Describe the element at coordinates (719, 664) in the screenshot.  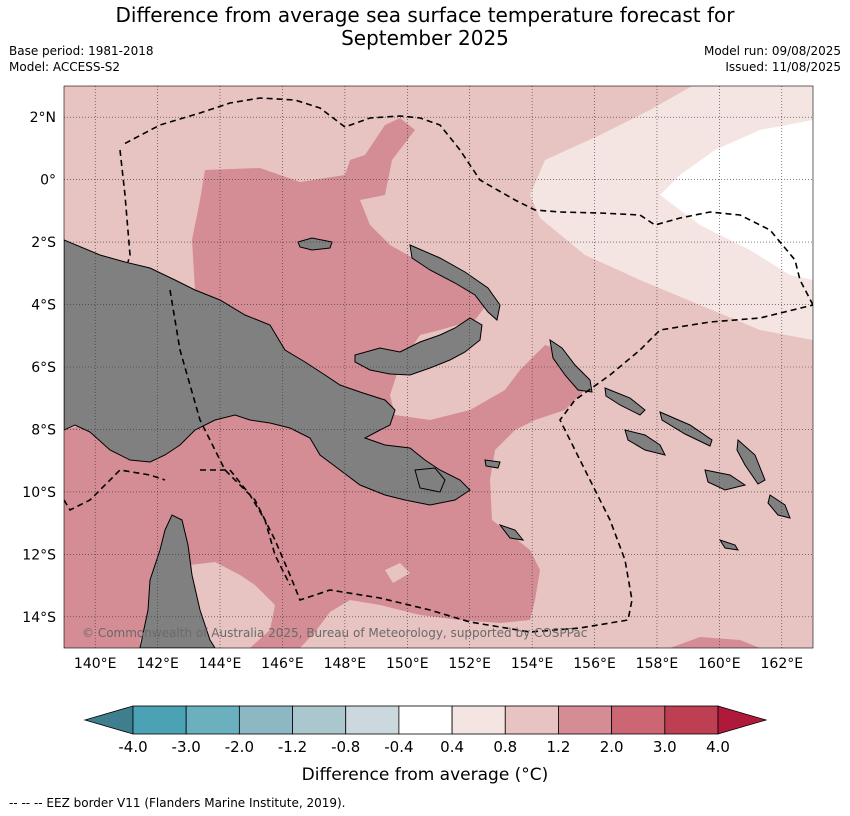
I see `lon-label: 160°E` at that location.